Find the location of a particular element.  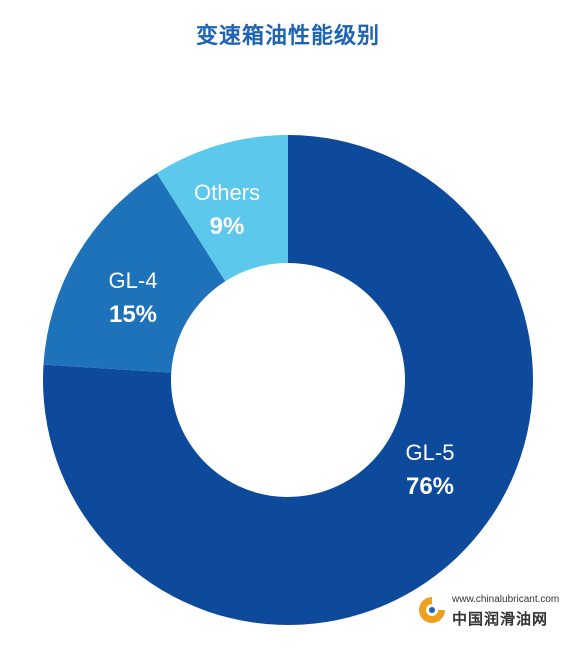

slice-value-gl-4: 15% is located at coordinates (133, 314).